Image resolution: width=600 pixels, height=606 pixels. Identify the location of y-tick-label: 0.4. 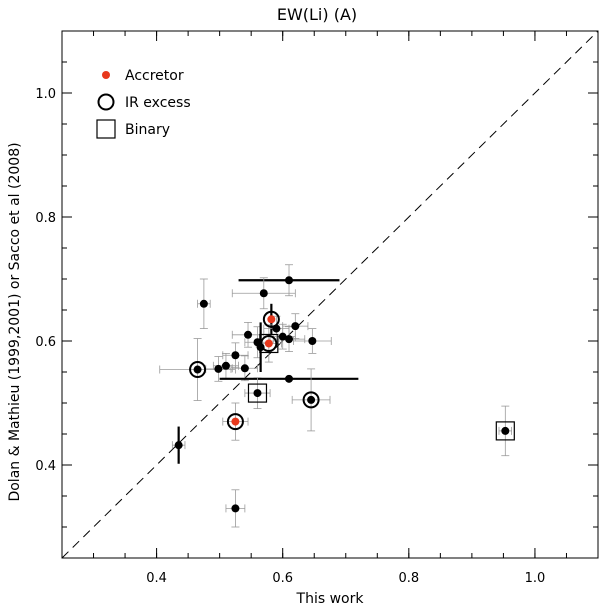
(45, 466).